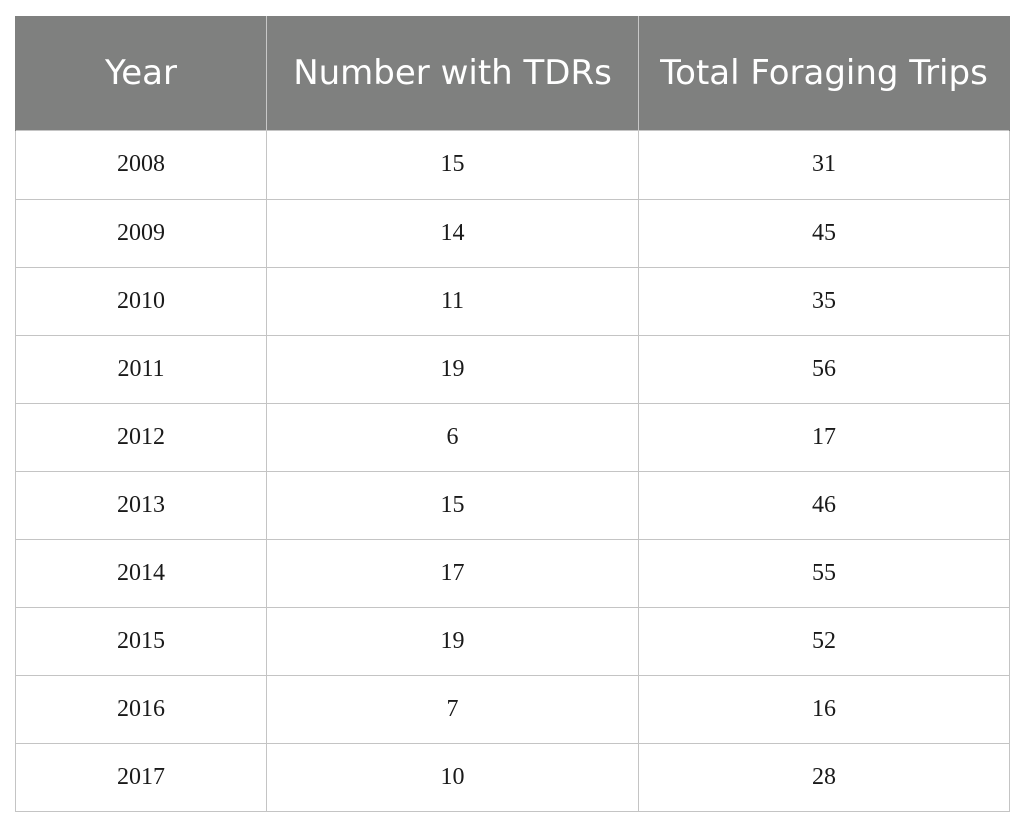  I want to click on table-row: 2016 7 16, so click(512, 709).